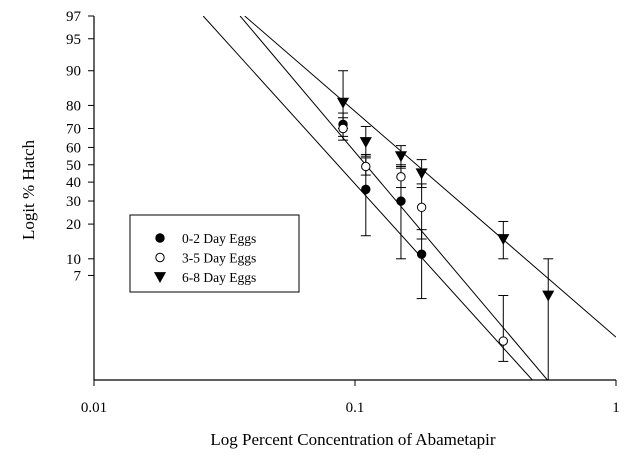 Image resolution: width=625 pixels, height=456 pixels. I want to click on legend-label: 0-2 Day Eggs, so click(219, 238).